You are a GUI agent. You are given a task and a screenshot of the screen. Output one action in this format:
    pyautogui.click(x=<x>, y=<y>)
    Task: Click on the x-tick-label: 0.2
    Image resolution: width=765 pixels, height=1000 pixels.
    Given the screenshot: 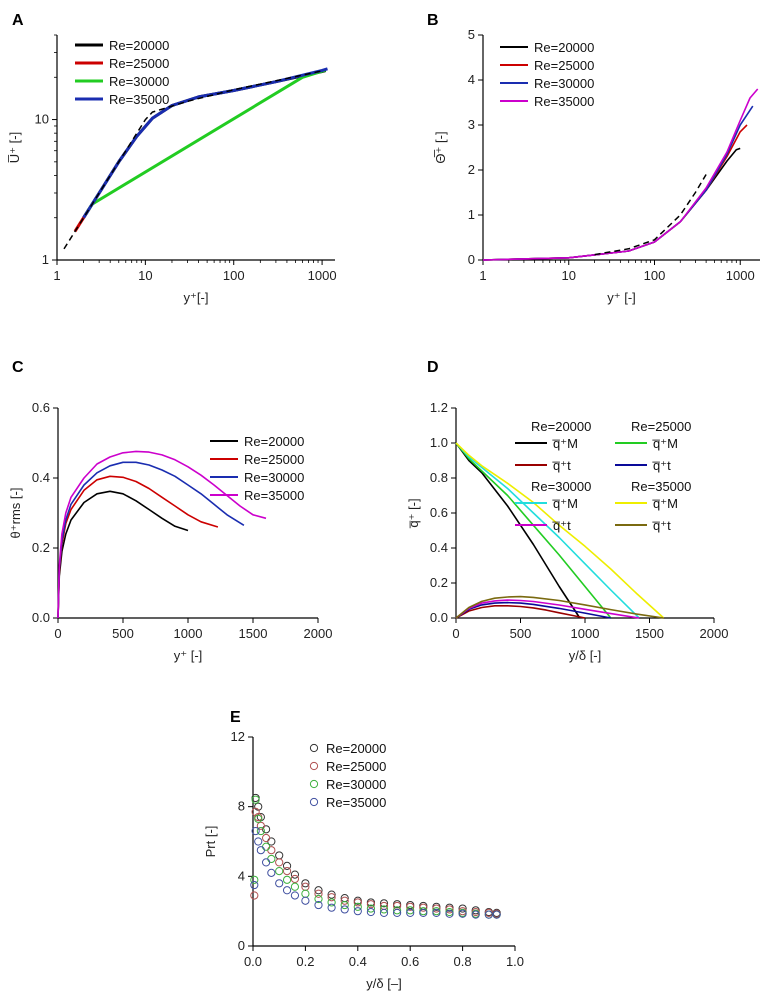 What is the action you would take?
    pyautogui.click(x=305, y=961)
    